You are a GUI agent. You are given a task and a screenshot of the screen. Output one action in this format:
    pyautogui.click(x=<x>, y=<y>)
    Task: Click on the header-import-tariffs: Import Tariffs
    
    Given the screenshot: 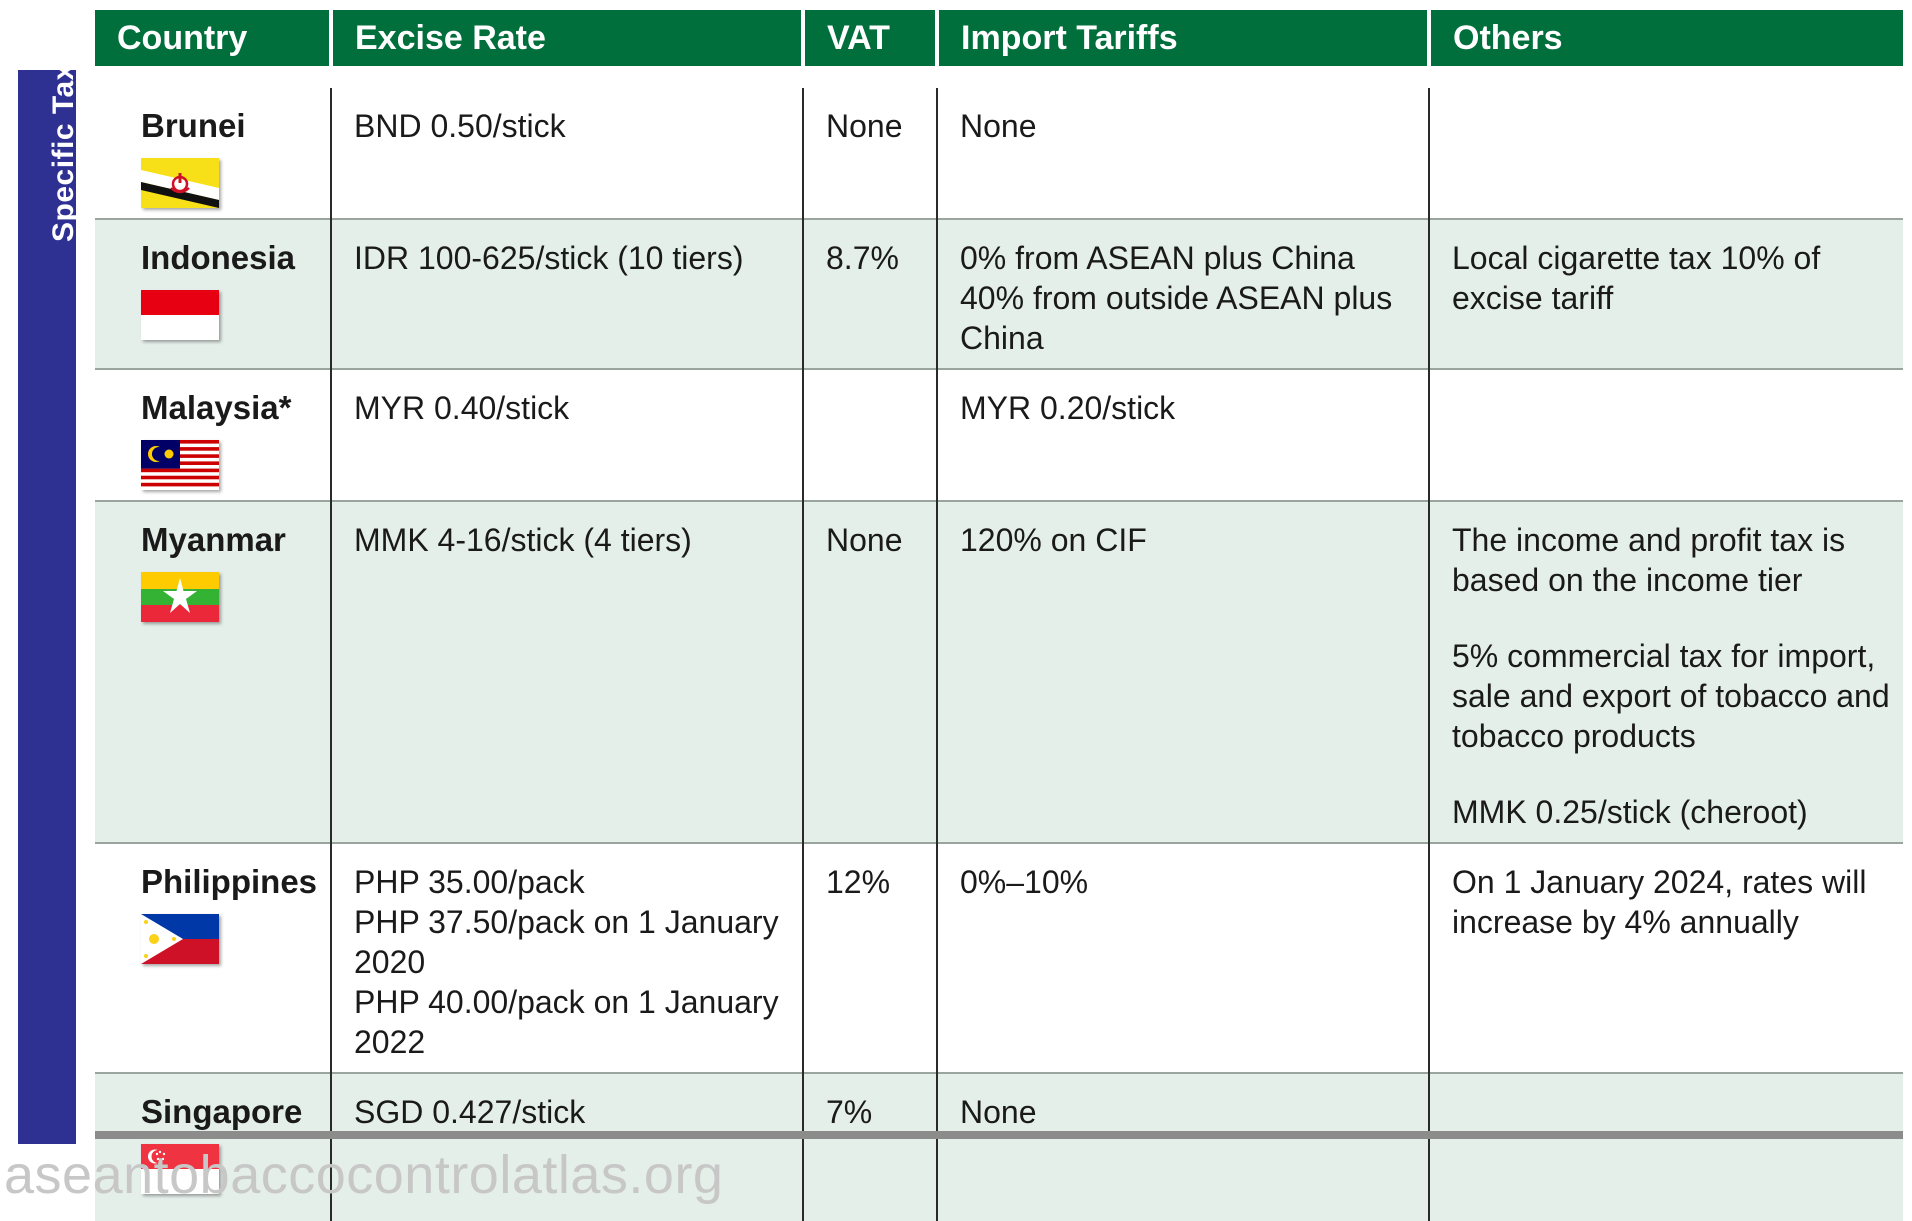 What is the action you would take?
    pyautogui.click(x=1184, y=38)
    